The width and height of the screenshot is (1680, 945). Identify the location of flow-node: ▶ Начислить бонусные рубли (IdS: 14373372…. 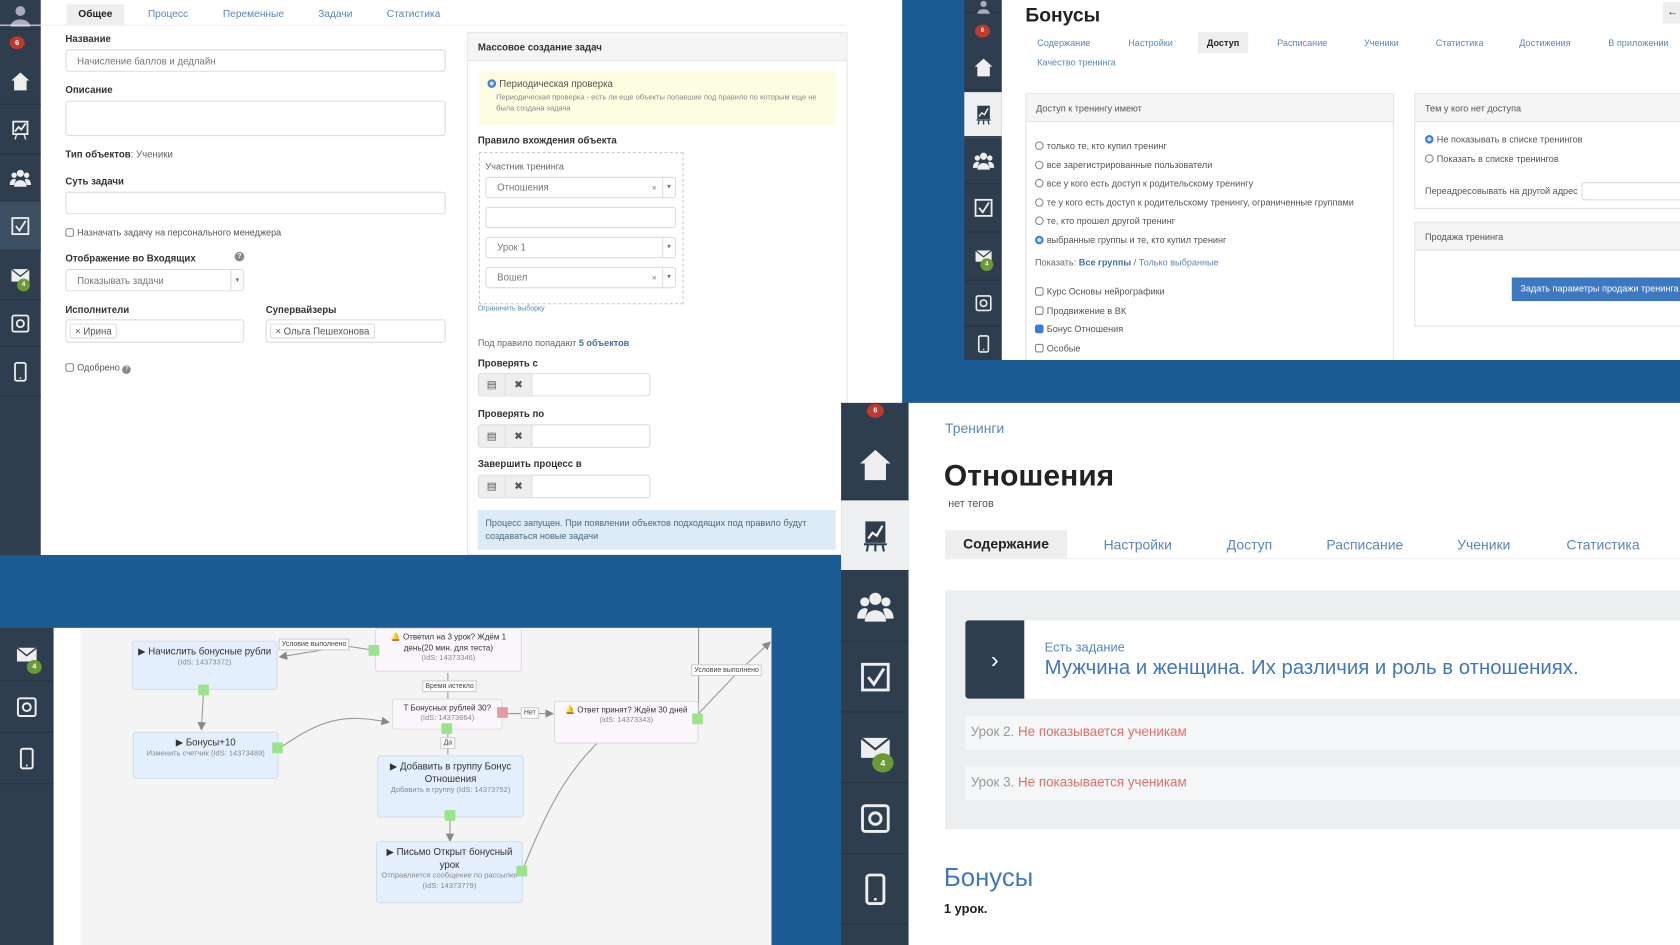
(204, 665).